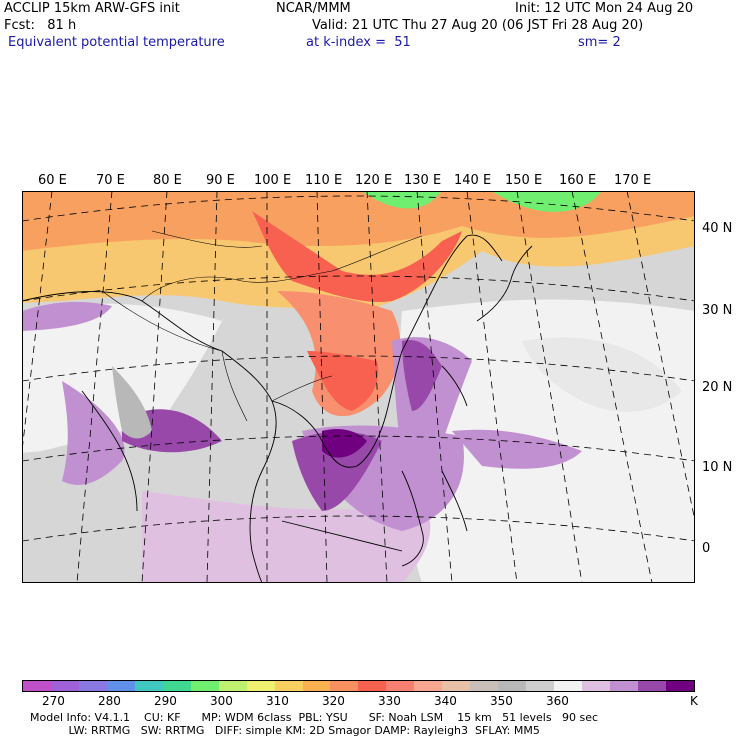 Image resolution: width=740 pixels, height=740 pixels. I want to click on lat-label-0: 0, so click(706, 548).